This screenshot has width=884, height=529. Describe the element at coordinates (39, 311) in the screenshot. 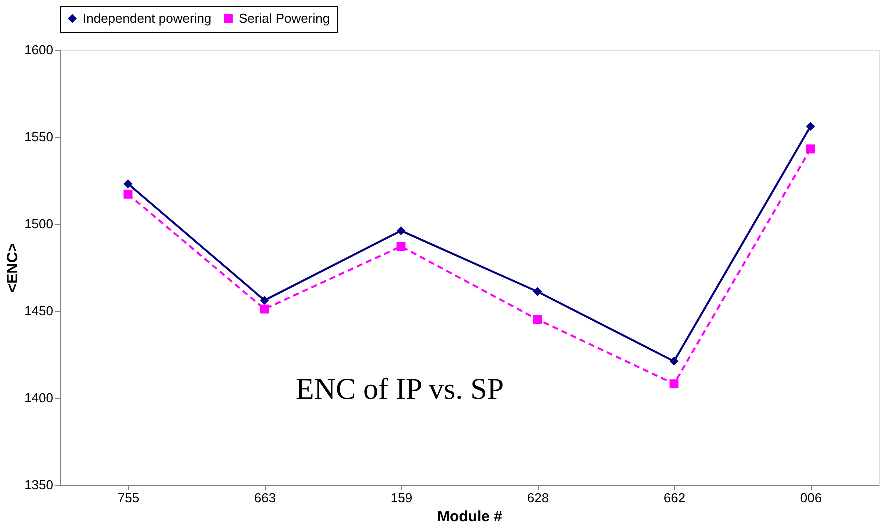

I see `y-tick-label: 1450` at that location.